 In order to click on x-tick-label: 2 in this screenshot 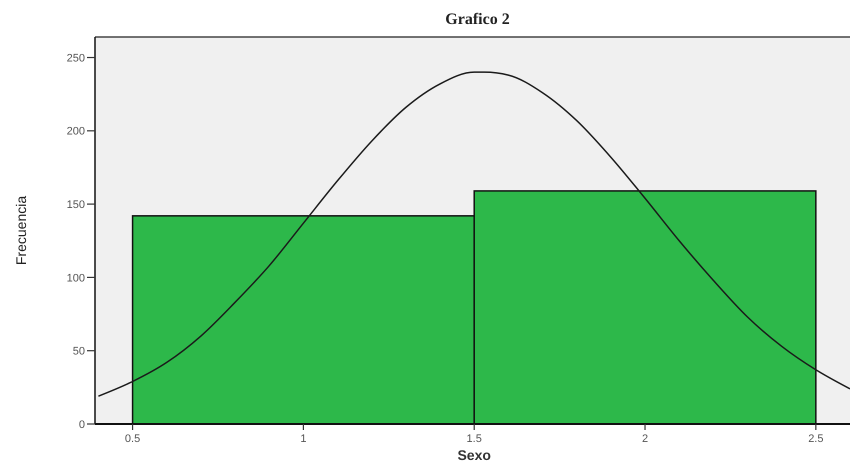, I will do `click(645, 439)`.